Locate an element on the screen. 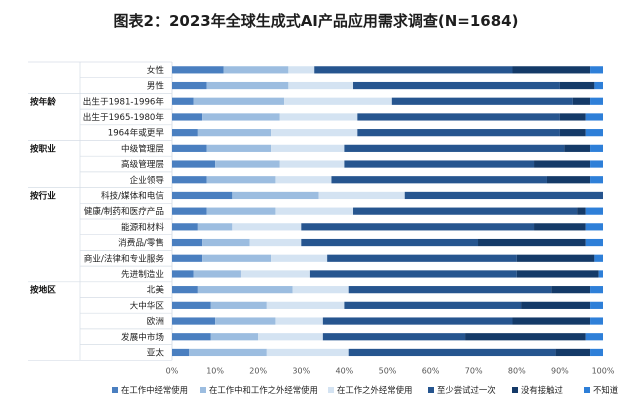  x-tick-label: 40% is located at coordinates (345, 370).